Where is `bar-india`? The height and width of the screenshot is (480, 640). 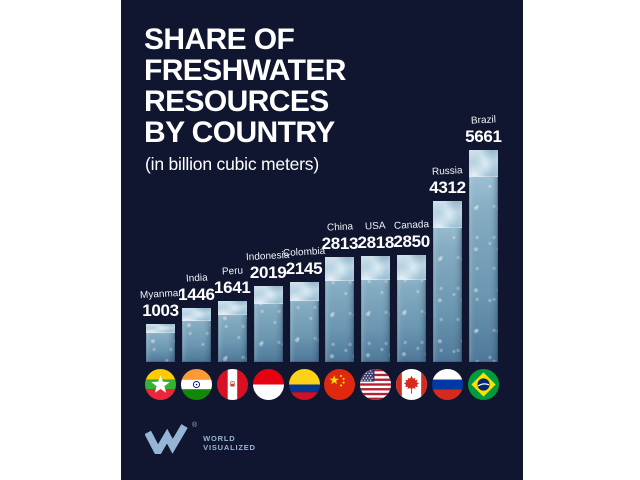 bar-india is located at coordinates (196, 335).